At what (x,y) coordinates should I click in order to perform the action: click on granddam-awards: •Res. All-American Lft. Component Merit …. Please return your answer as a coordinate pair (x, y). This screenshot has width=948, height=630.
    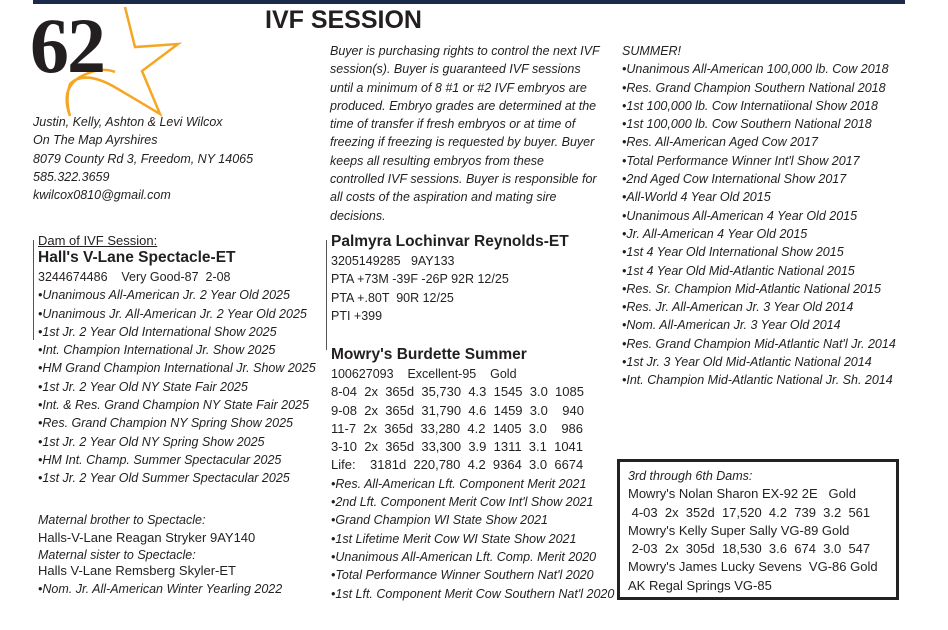
    Looking at the image, I should click on (472, 539).